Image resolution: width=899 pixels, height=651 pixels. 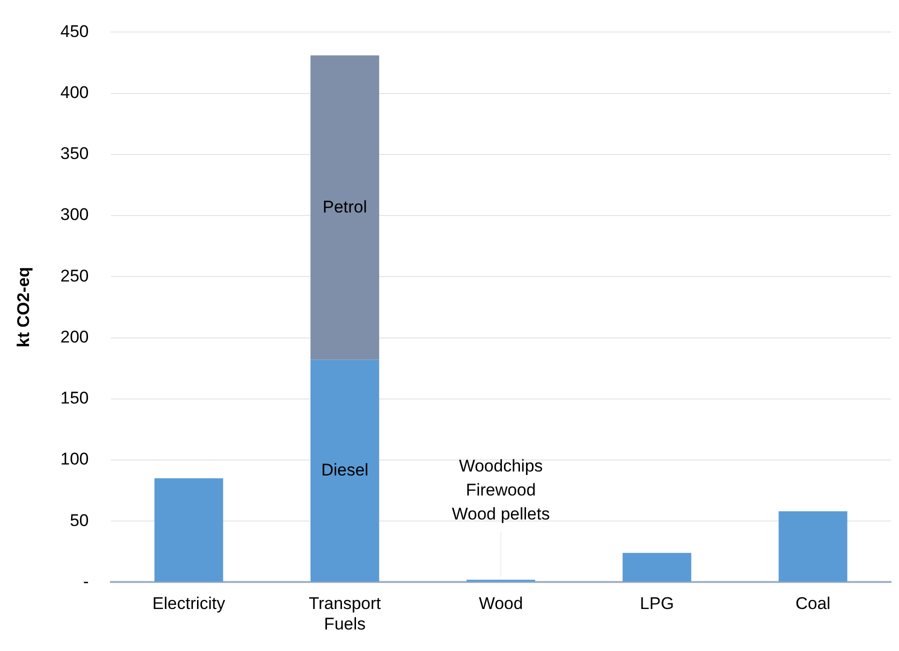 I want to click on y-tick-label: 150, so click(x=74, y=398).